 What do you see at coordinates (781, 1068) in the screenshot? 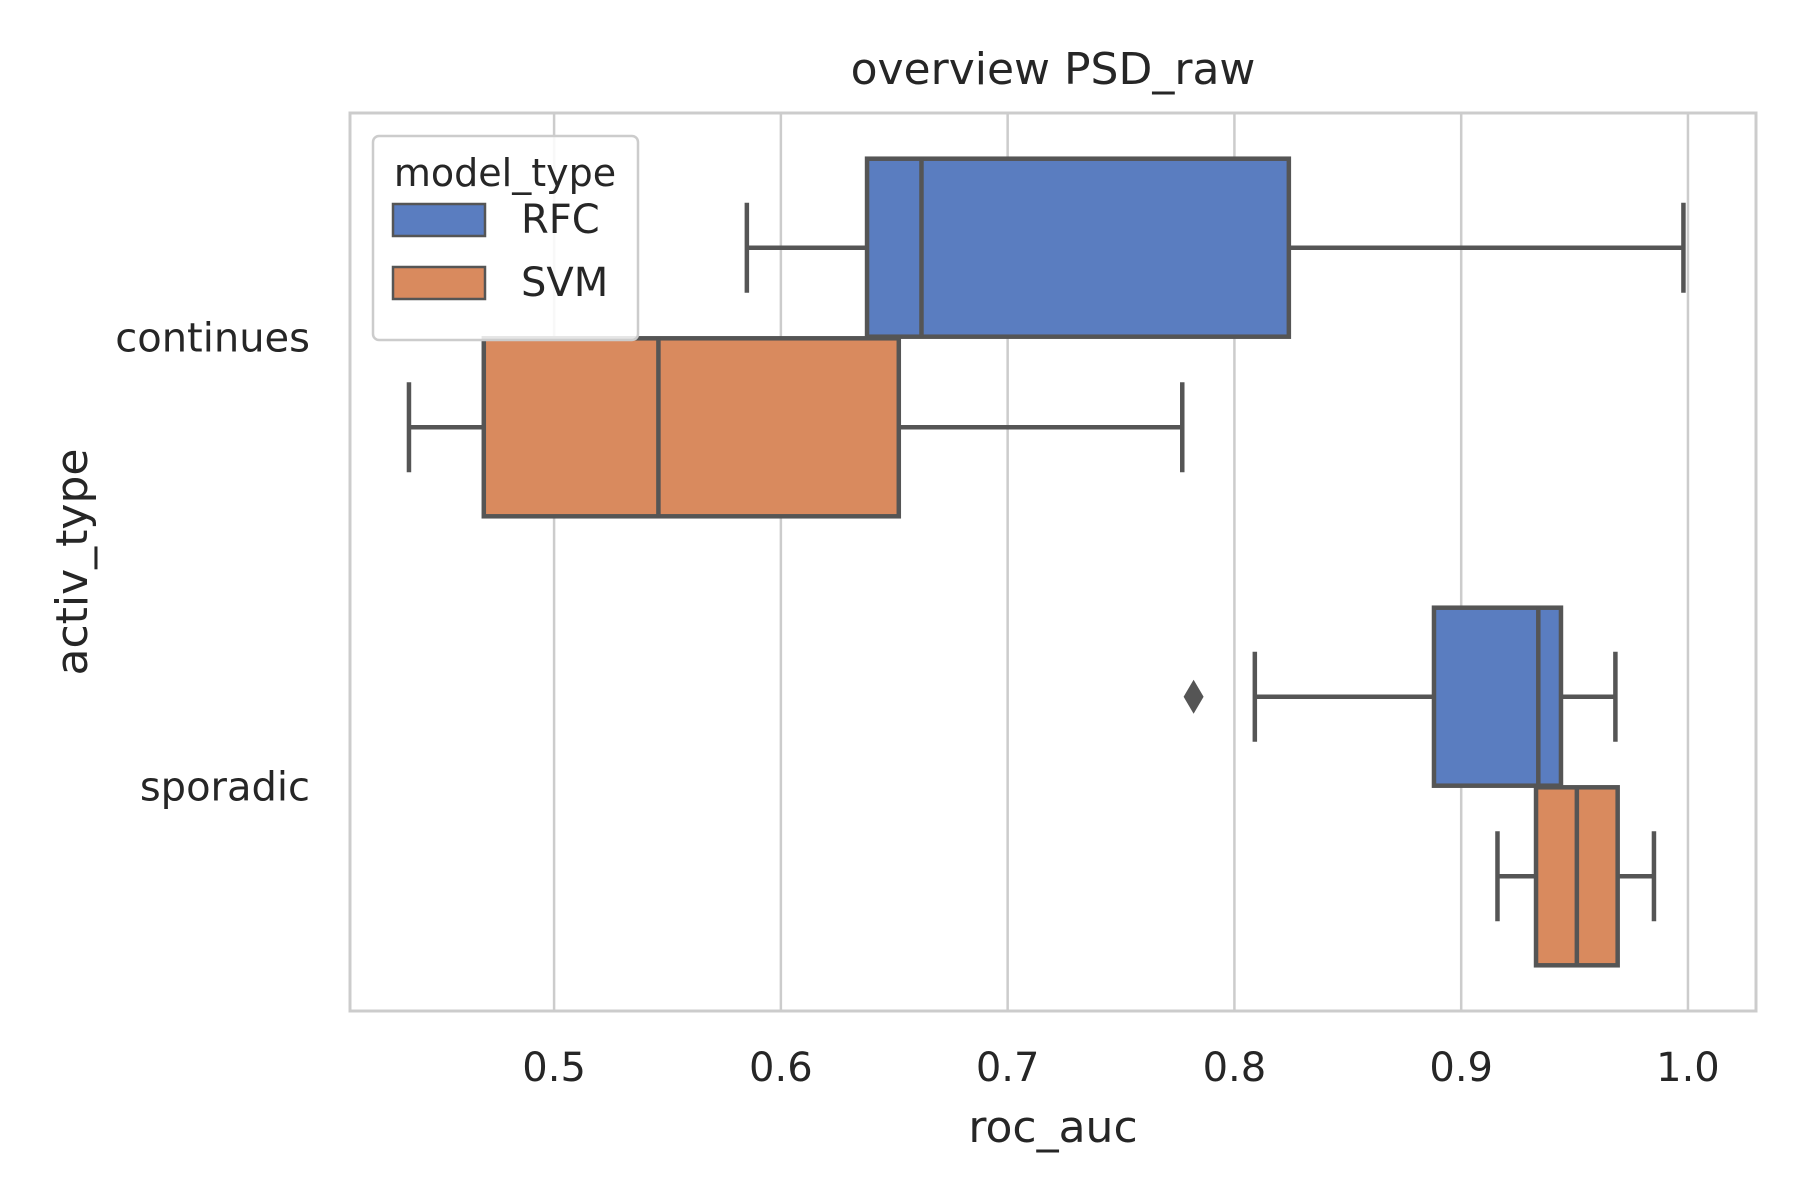
I see `x-tick-label: 0.6` at bounding box center [781, 1068].